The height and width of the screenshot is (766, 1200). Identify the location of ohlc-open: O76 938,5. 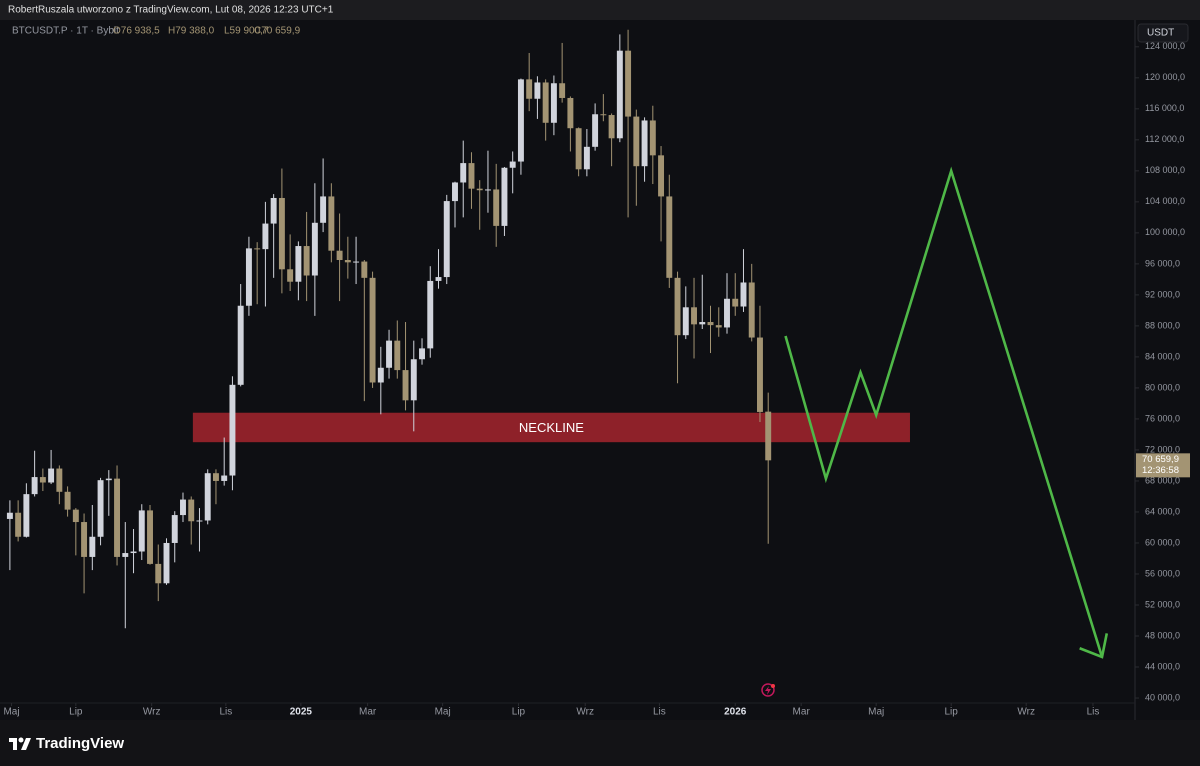
(136, 31).